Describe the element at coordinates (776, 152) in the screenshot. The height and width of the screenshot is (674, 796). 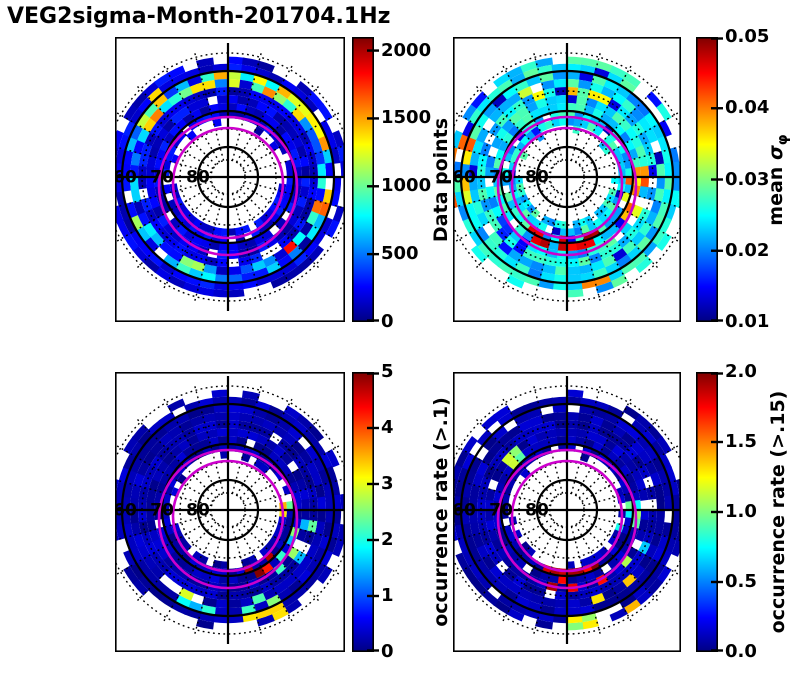
I see `sigma-symbol: σ` at that location.